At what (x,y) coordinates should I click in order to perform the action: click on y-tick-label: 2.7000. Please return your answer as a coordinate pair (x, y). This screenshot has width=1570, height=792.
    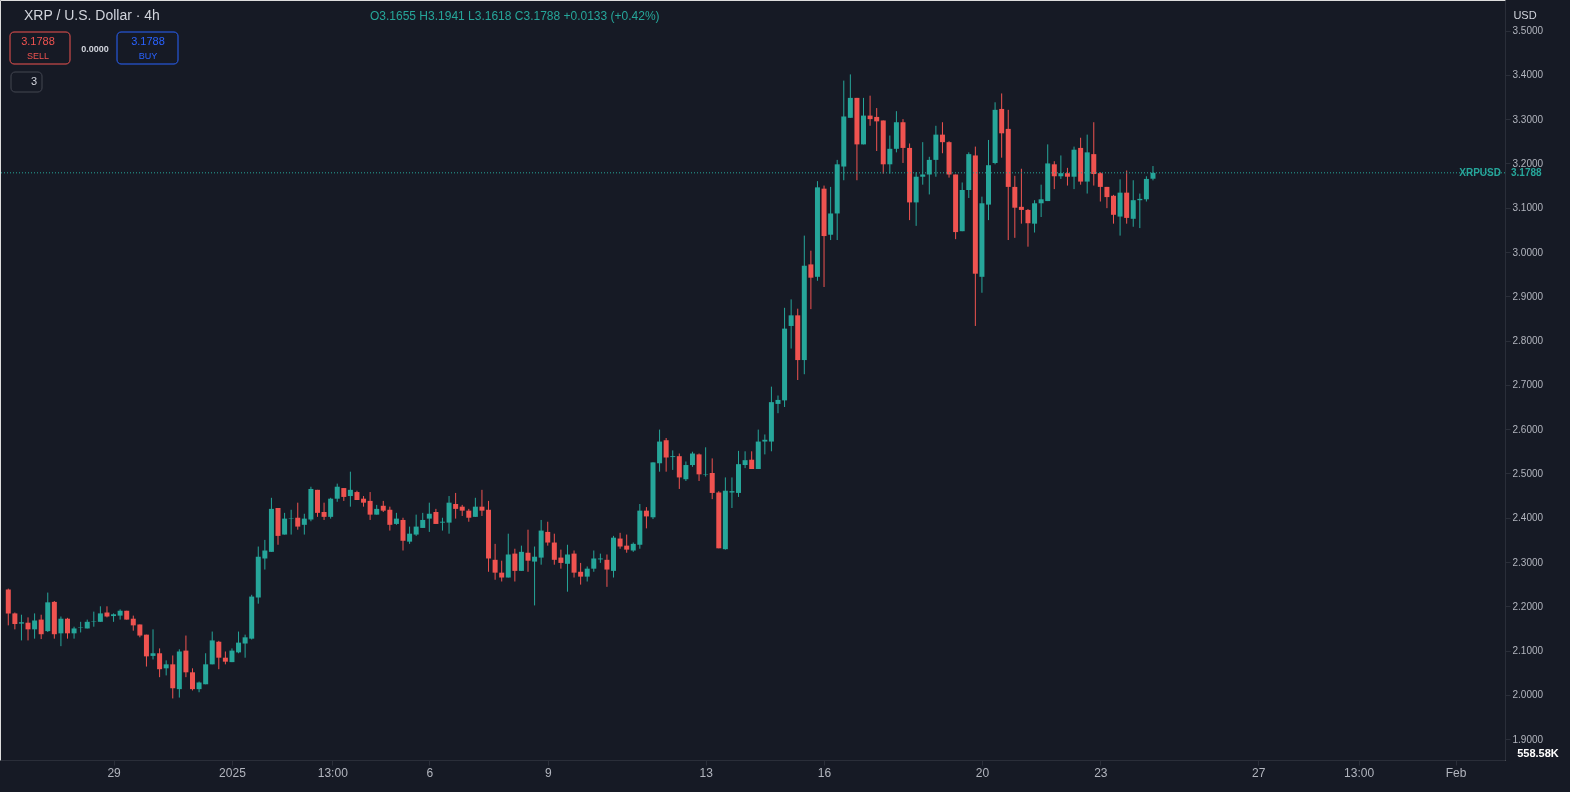
    Looking at the image, I should click on (1528, 385).